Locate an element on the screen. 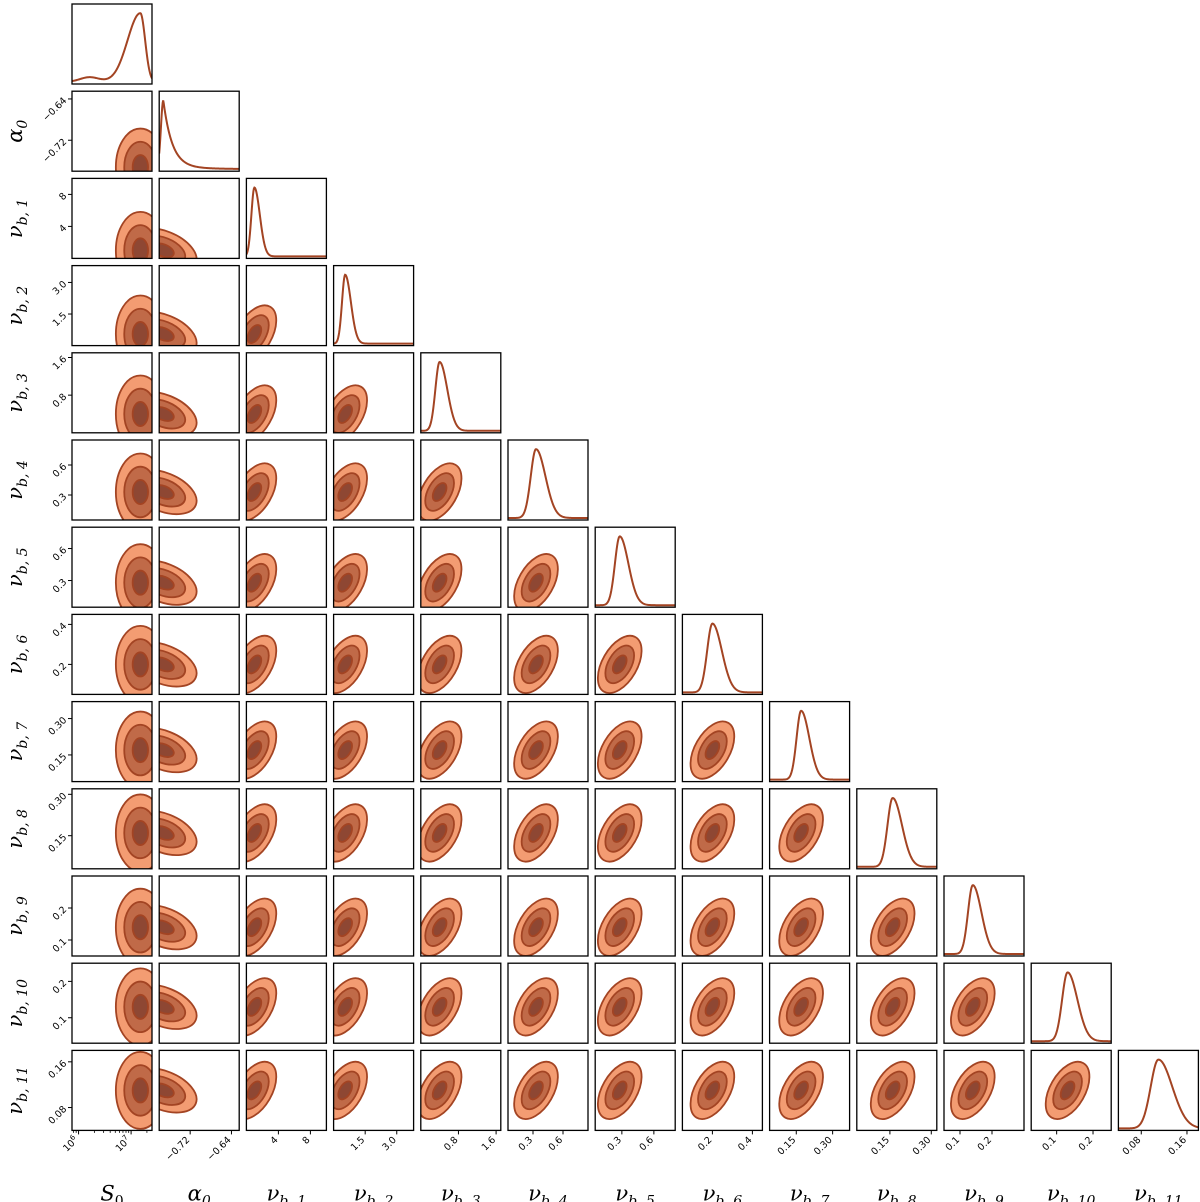  x-axis-label-7: νb, 6 is located at coordinates (723, 1191).